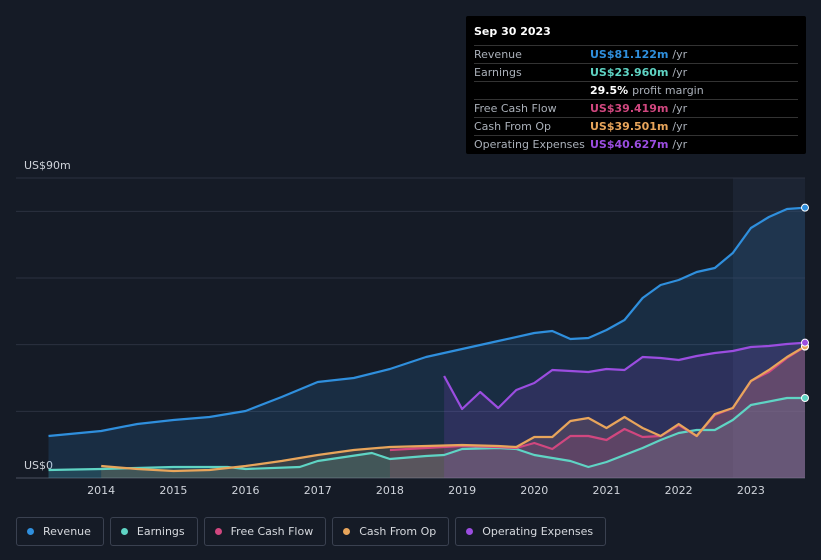 The image size is (821, 560). Describe the element at coordinates (606, 490) in the screenshot. I see `x-tick-label: 2021` at that location.